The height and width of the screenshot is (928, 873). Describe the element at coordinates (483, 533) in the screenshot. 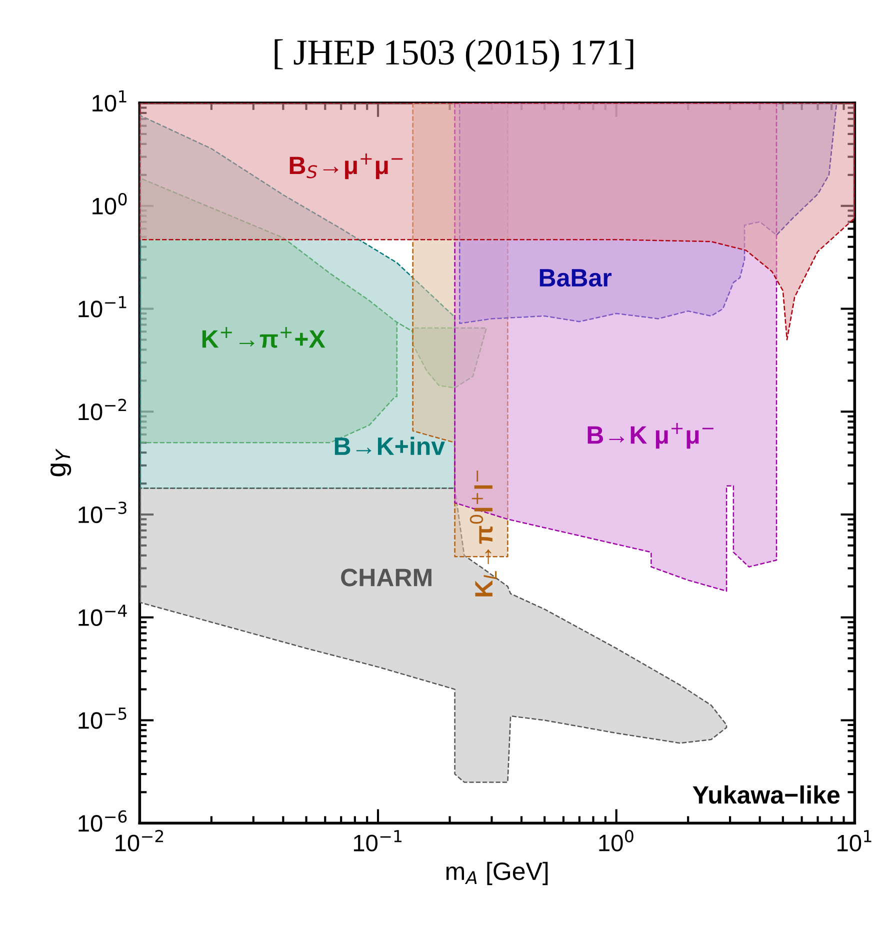

I see `legend-label: K$_{L}$→π$^{0}$l$^{+}$l$^{−}$` at that location.